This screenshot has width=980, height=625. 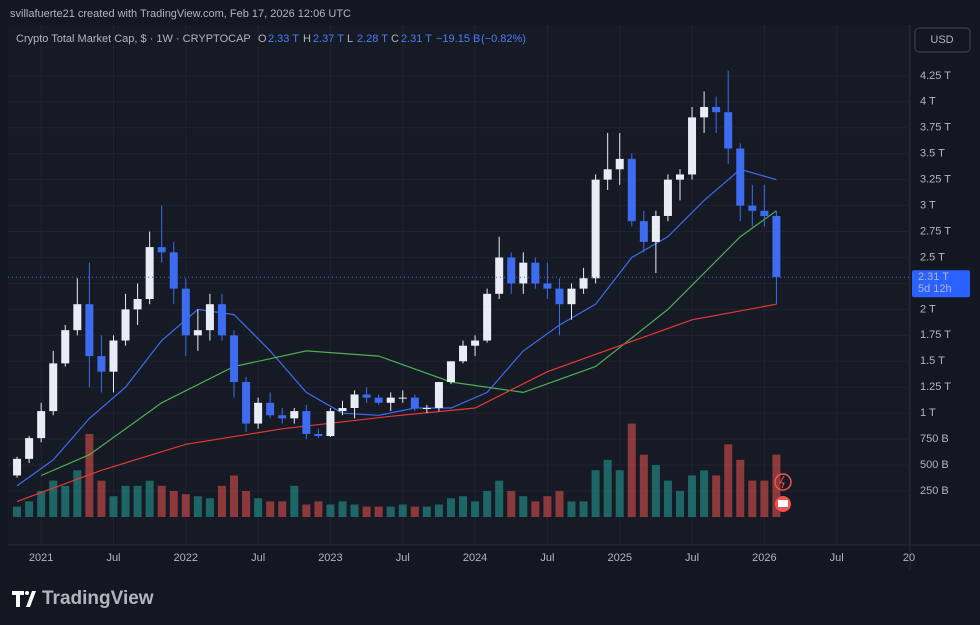 What do you see at coordinates (458, 39) in the screenshot?
I see `change: −19.15 B` at bounding box center [458, 39].